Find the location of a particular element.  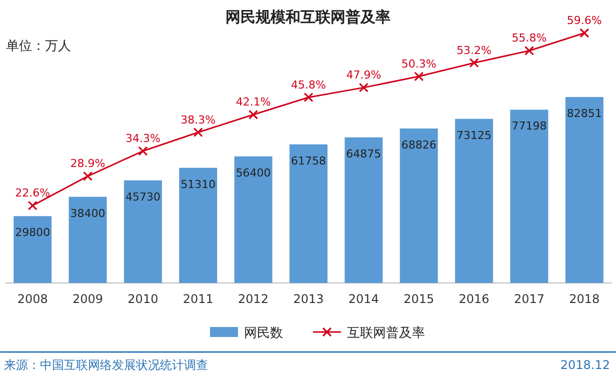

x-tick-label: 2017 is located at coordinates (529, 299).